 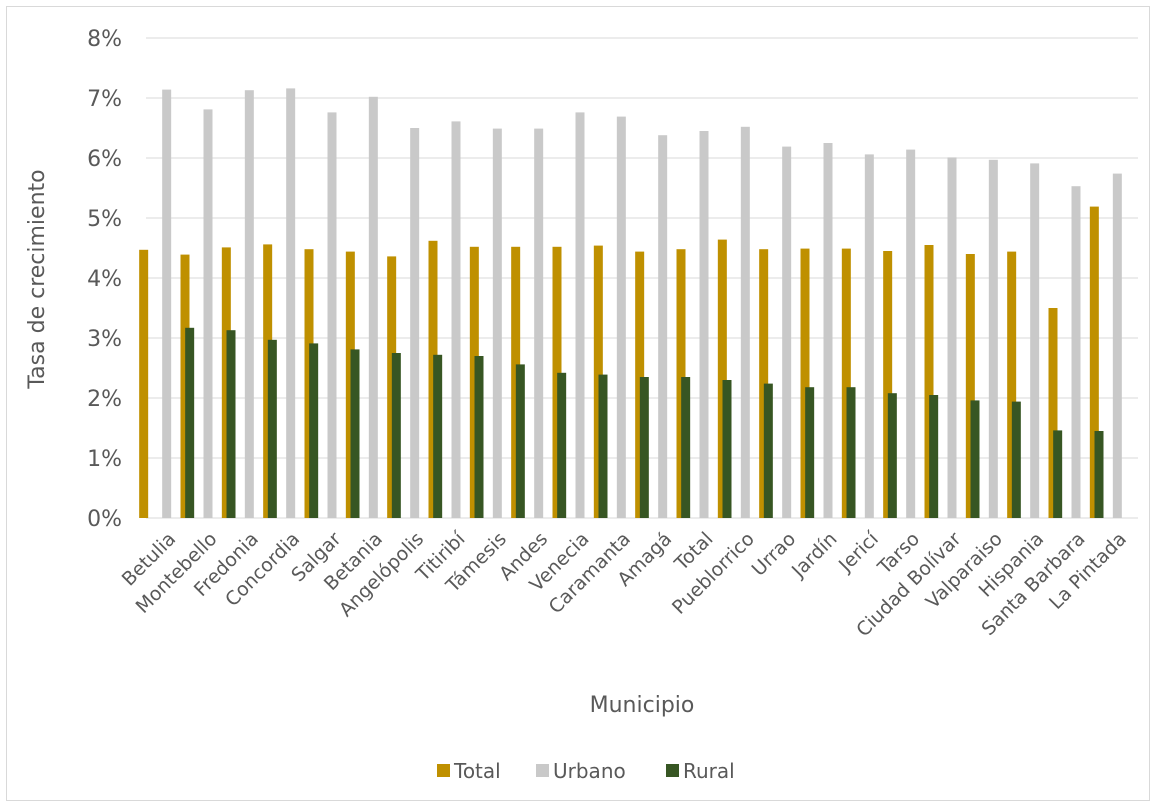 What do you see at coordinates (672, 770) in the screenshot?
I see `legend-swatch-rural` at bounding box center [672, 770].